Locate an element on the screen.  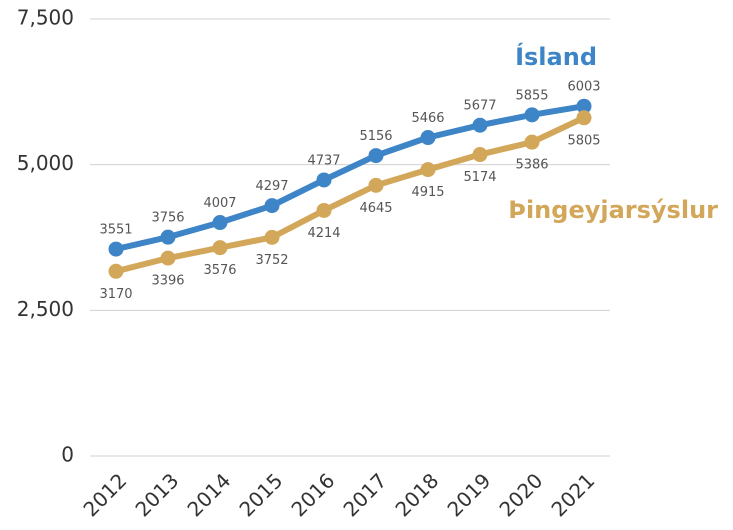
series-label: Þingeyjarsýslur is located at coordinates (613, 210).